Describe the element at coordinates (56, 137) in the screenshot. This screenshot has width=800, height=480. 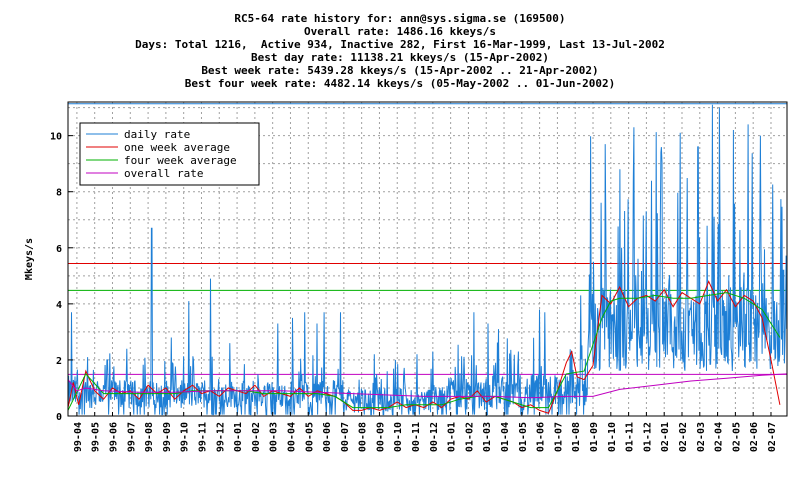
I see `y-tick-label: 10` at that location.